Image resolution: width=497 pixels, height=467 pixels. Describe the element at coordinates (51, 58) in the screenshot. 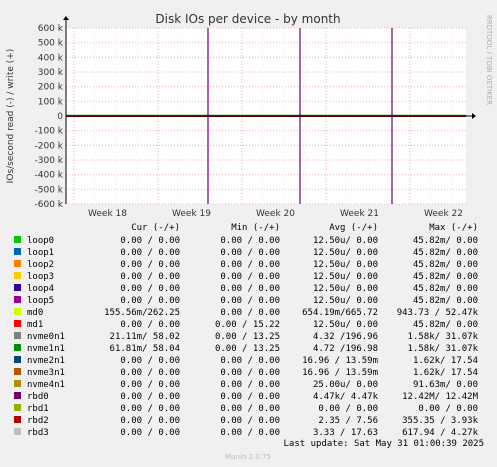

I see `y-tick-label: 400 k` at that location.